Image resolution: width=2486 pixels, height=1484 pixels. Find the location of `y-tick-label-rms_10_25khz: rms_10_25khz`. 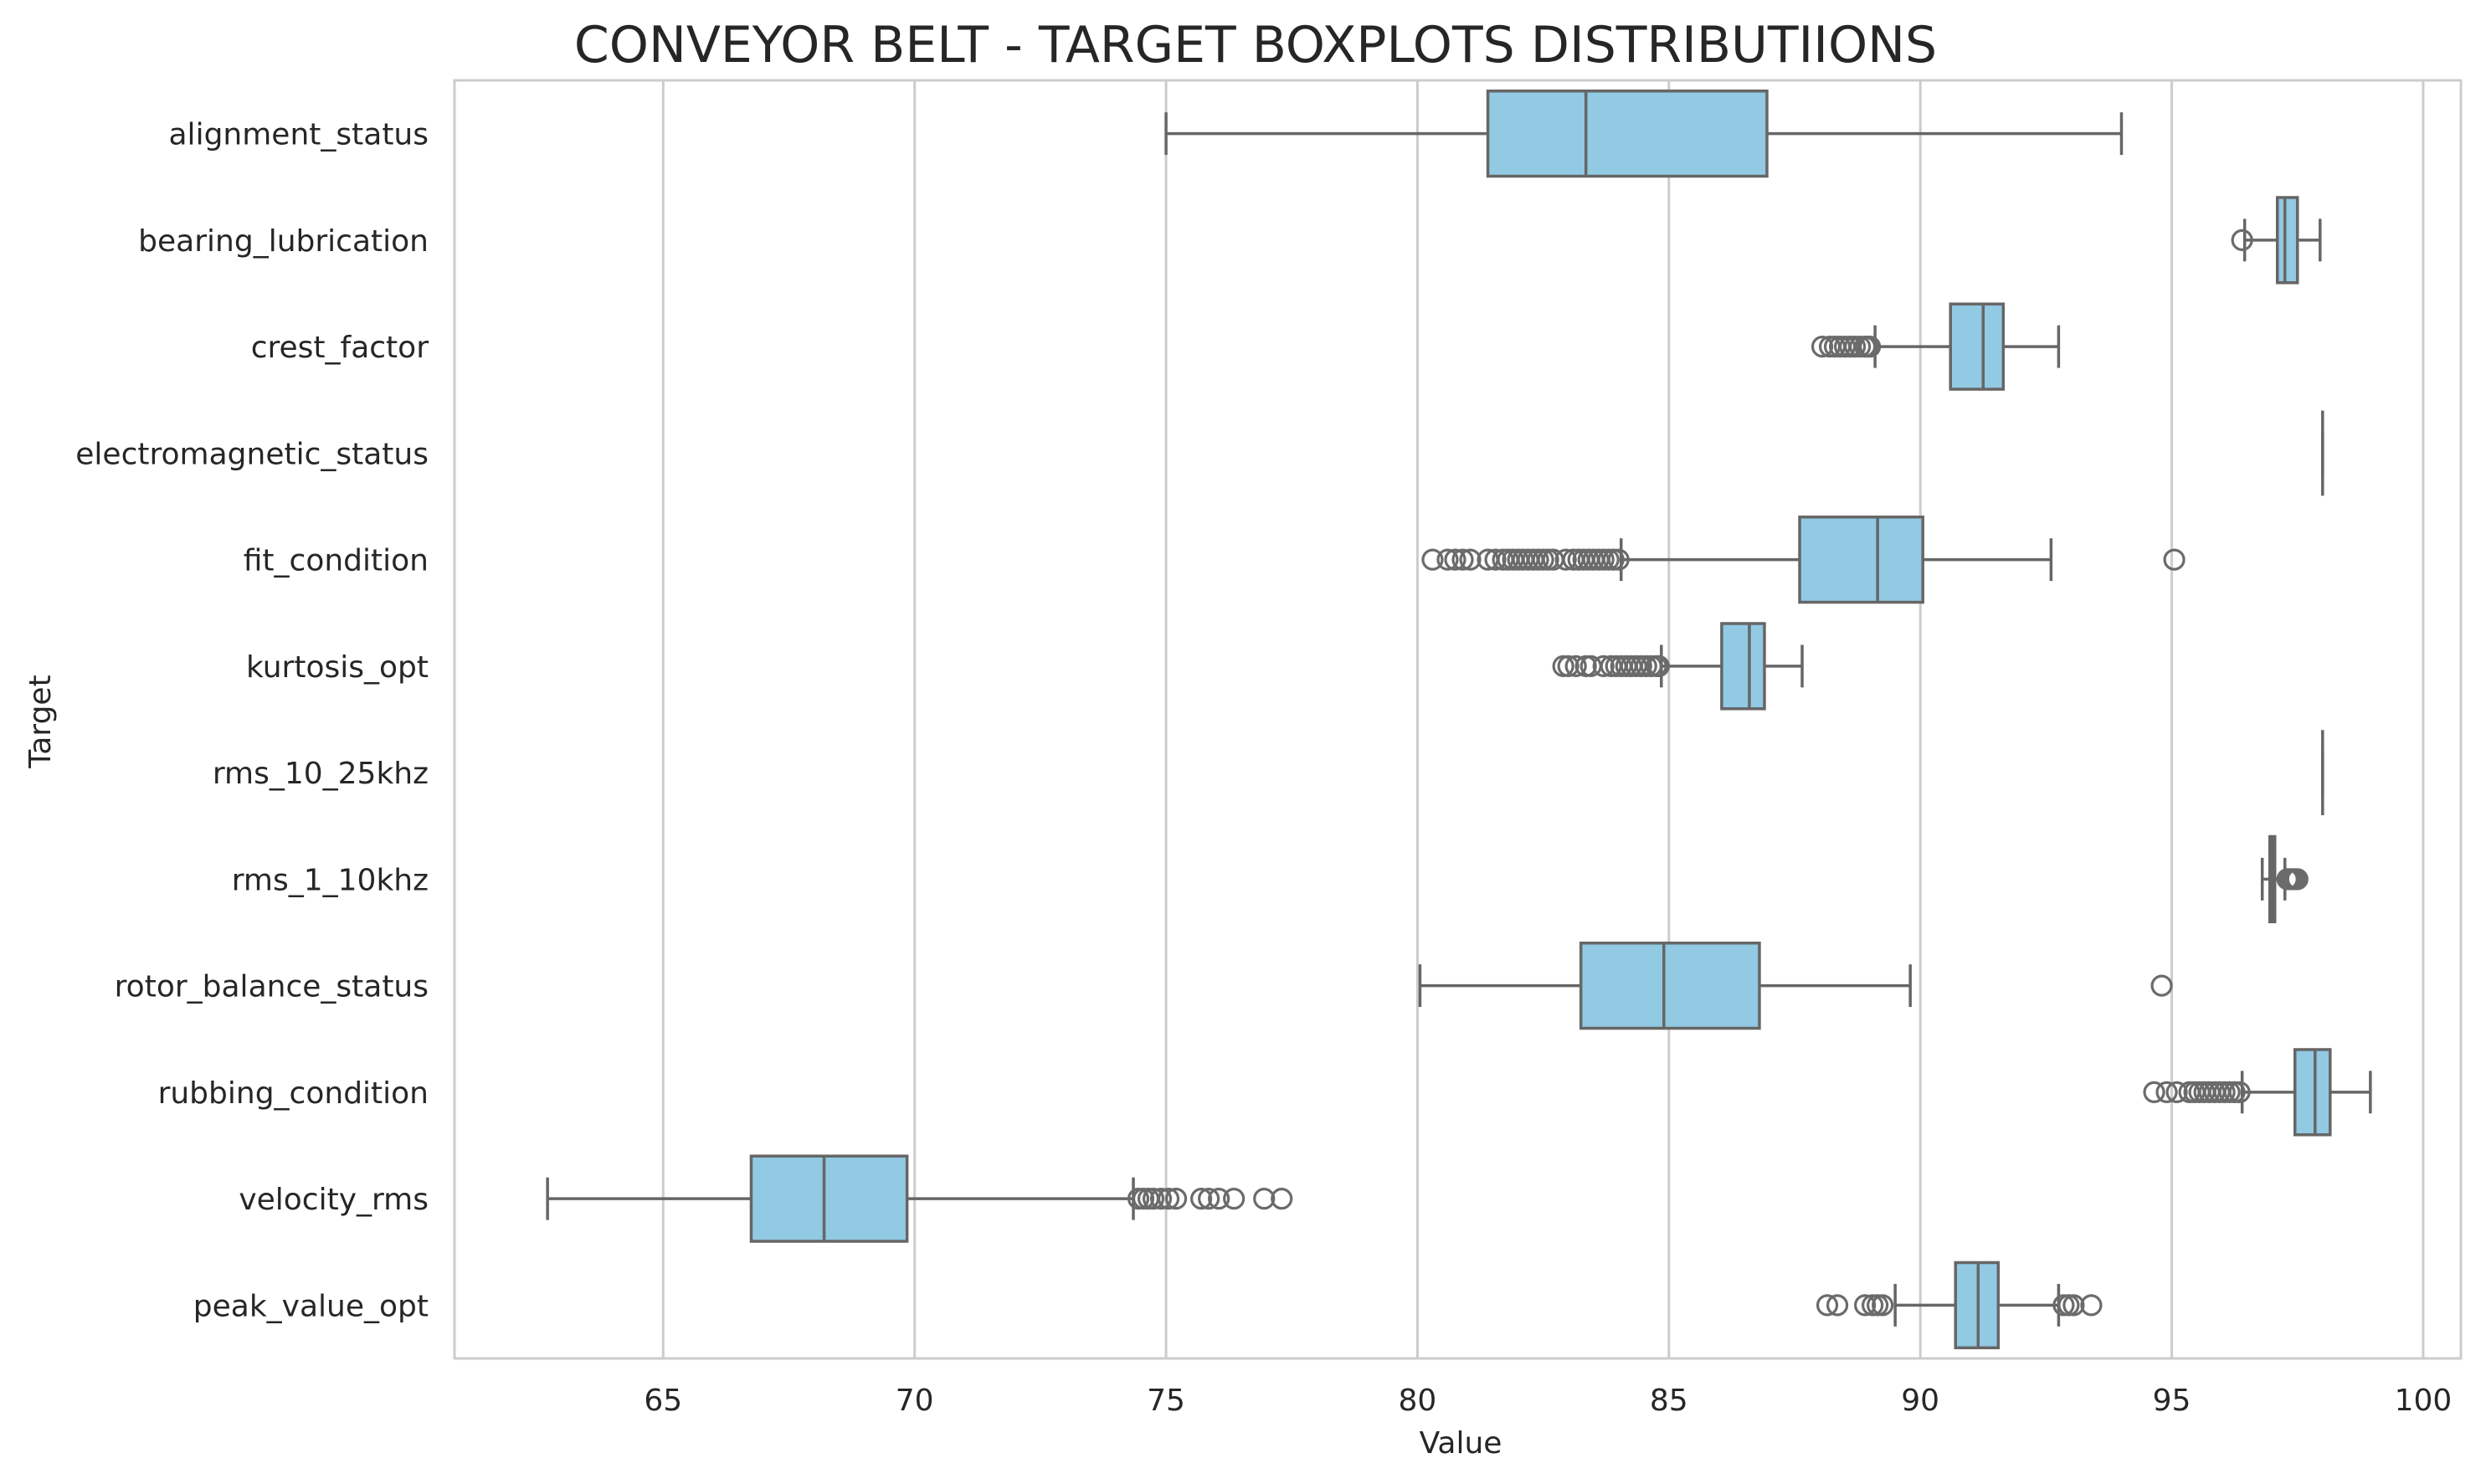

y-tick-label-rms_10_25khz: rms_10_25khz is located at coordinates (321, 774).